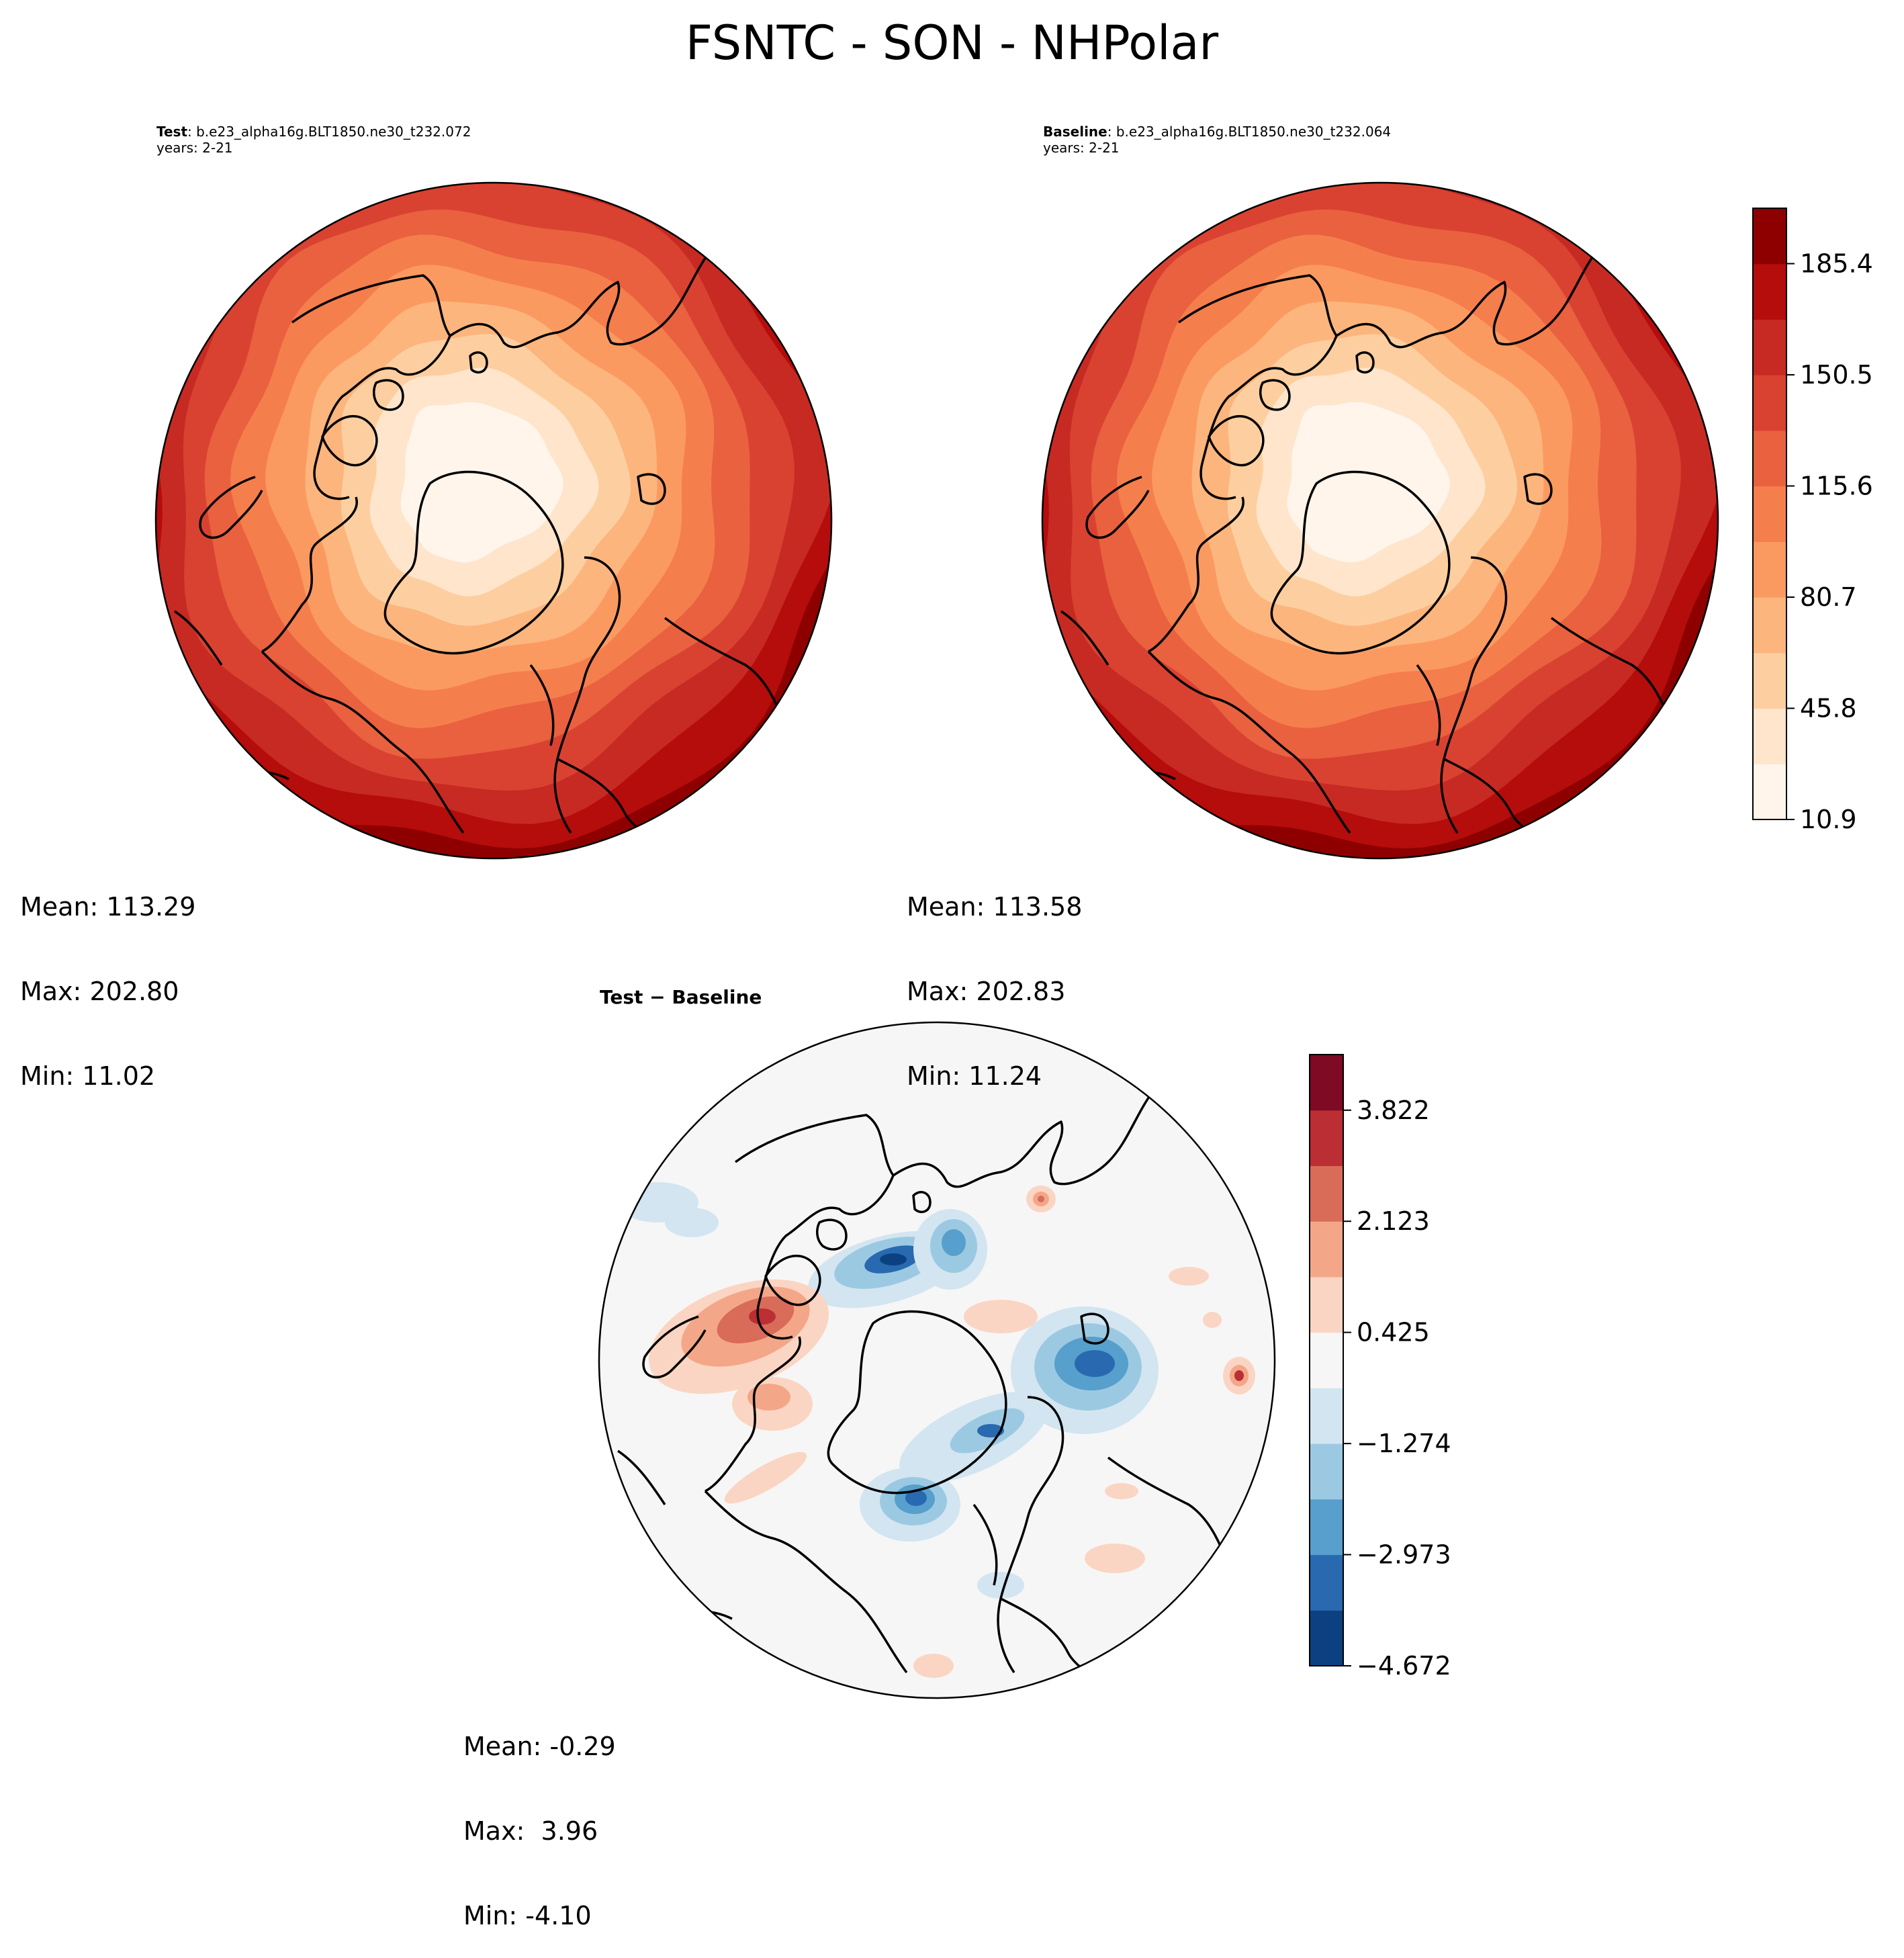  I want to click on diff-colorbar-tick-label: 2.123, so click(1393, 1221).